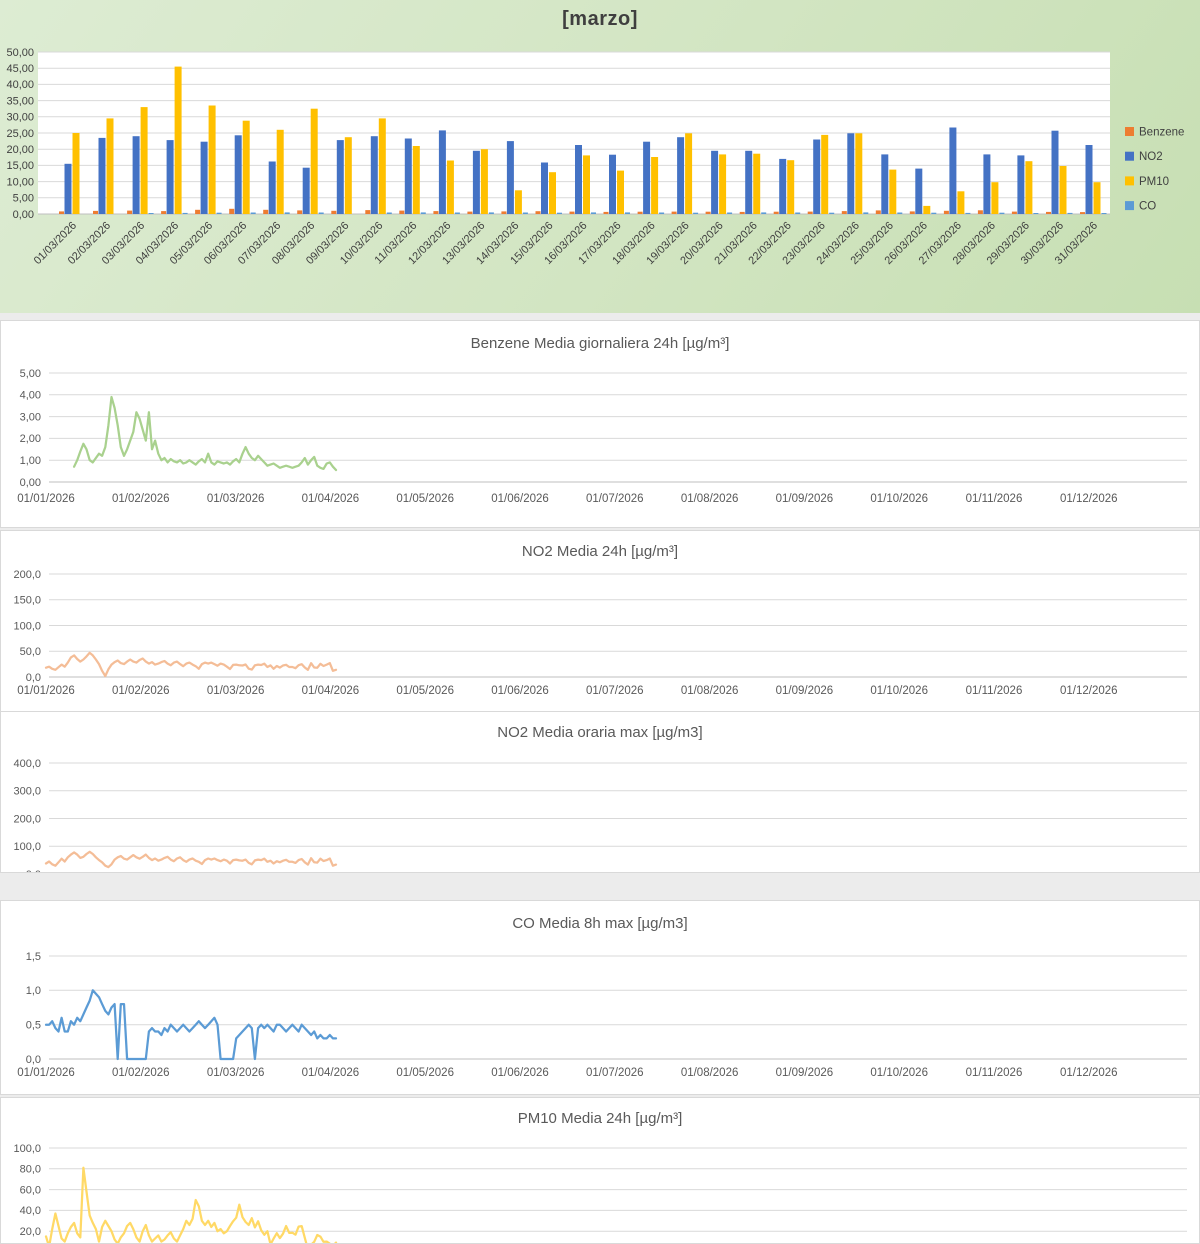 The width and height of the screenshot is (1200, 1244). What do you see at coordinates (191, 859) in the screenshot?
I see `no2-oraria-max-line-series` at bounding box center [191, 859].